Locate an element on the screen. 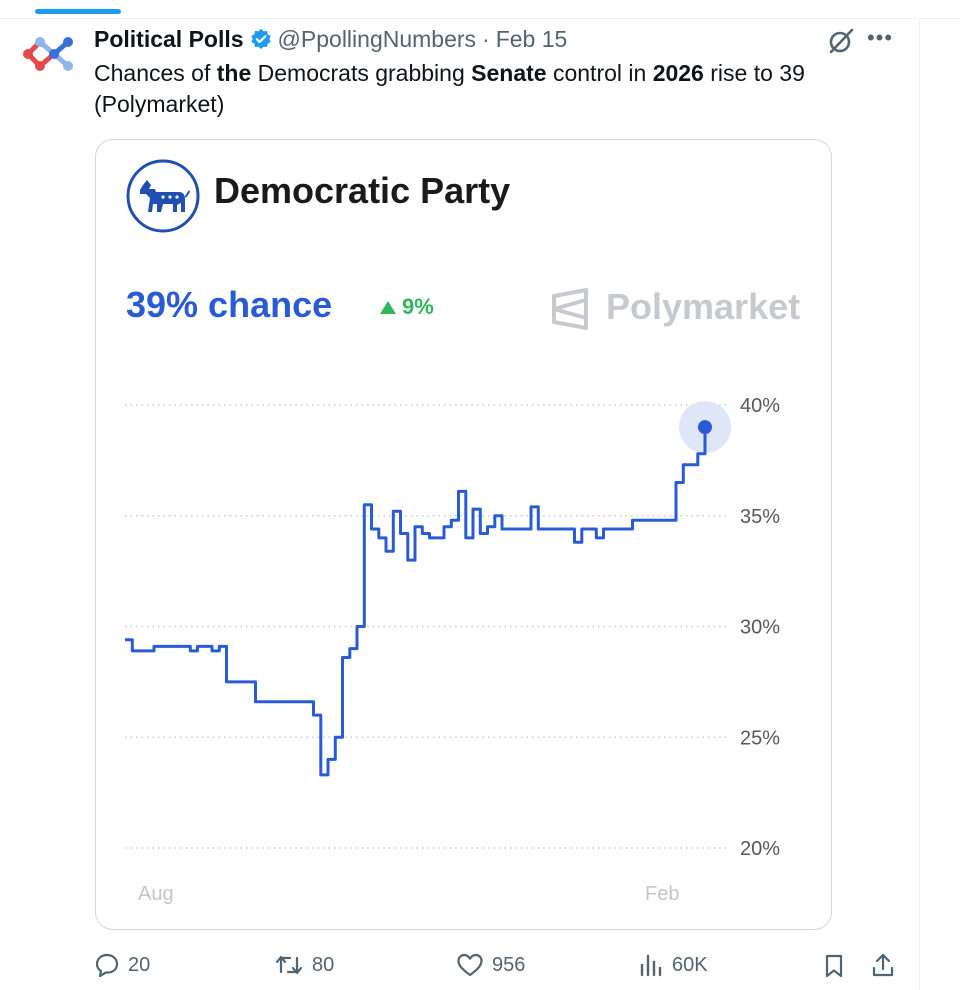  donkey-logo-icon is located at coordinates (163, 196).